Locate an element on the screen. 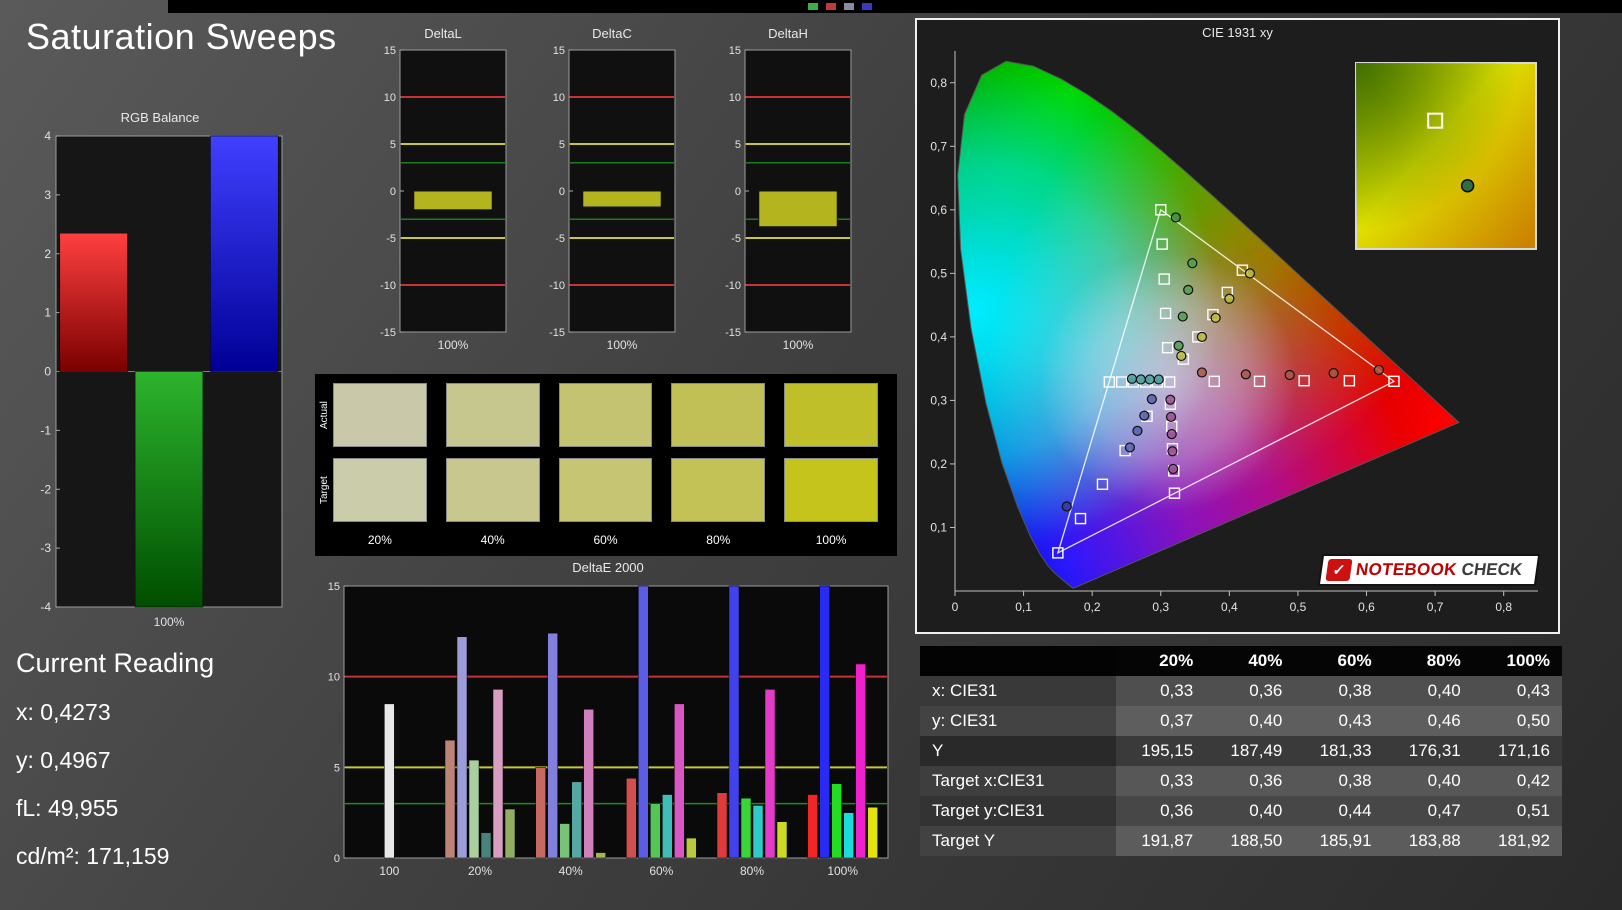 The image size is (1622, 910). results-cell: 0,47 is located at coordinates (1444, 810).